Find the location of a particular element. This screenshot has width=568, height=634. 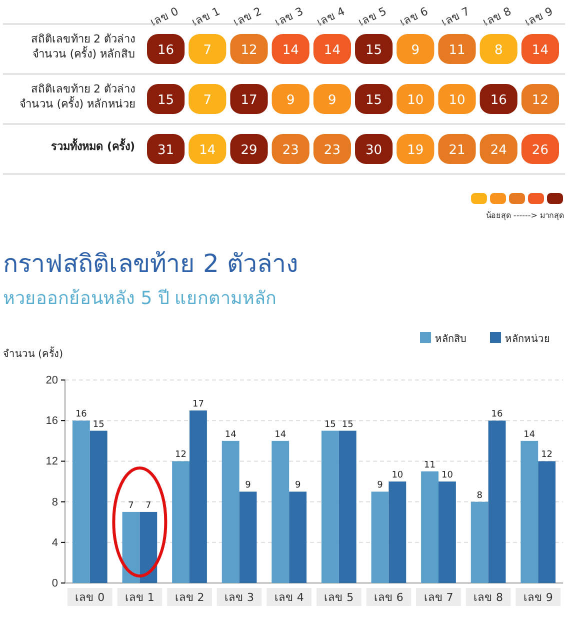

legend-label: หลักหน่วย is located at coordinates (527, 339).